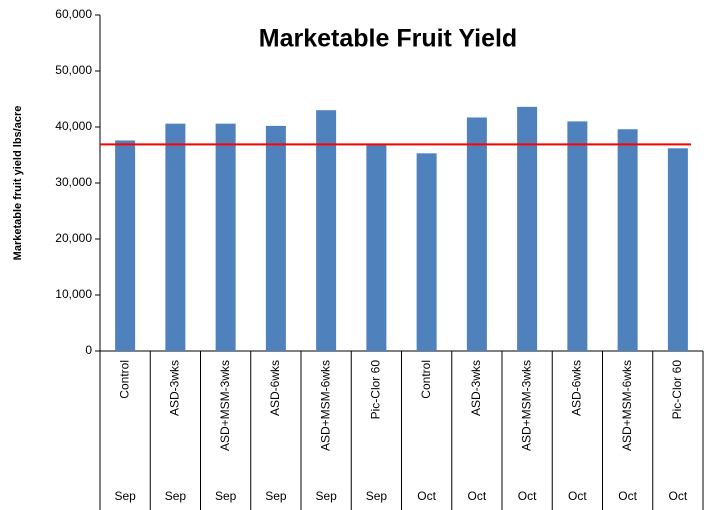 The height and width of the screenshot is (510, 709). What do you see at coordinates (73, 14) in the screenshot?
I see `y-tick-label: 60,000` at bounding box center [73, 14].